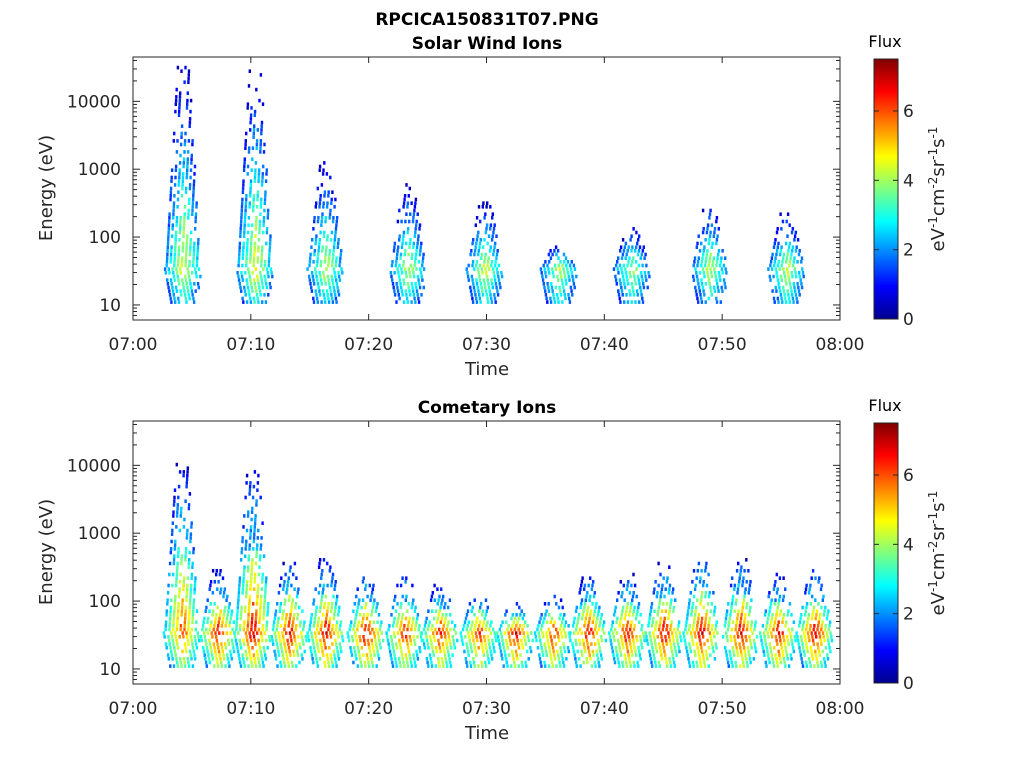 This screenshot has height=768, width=1024. What do you see at coordinates (486, 20) in the screenshot?
I see `figure-title: RPCICA150831T07.PNG` at bounding box center [486, 20].